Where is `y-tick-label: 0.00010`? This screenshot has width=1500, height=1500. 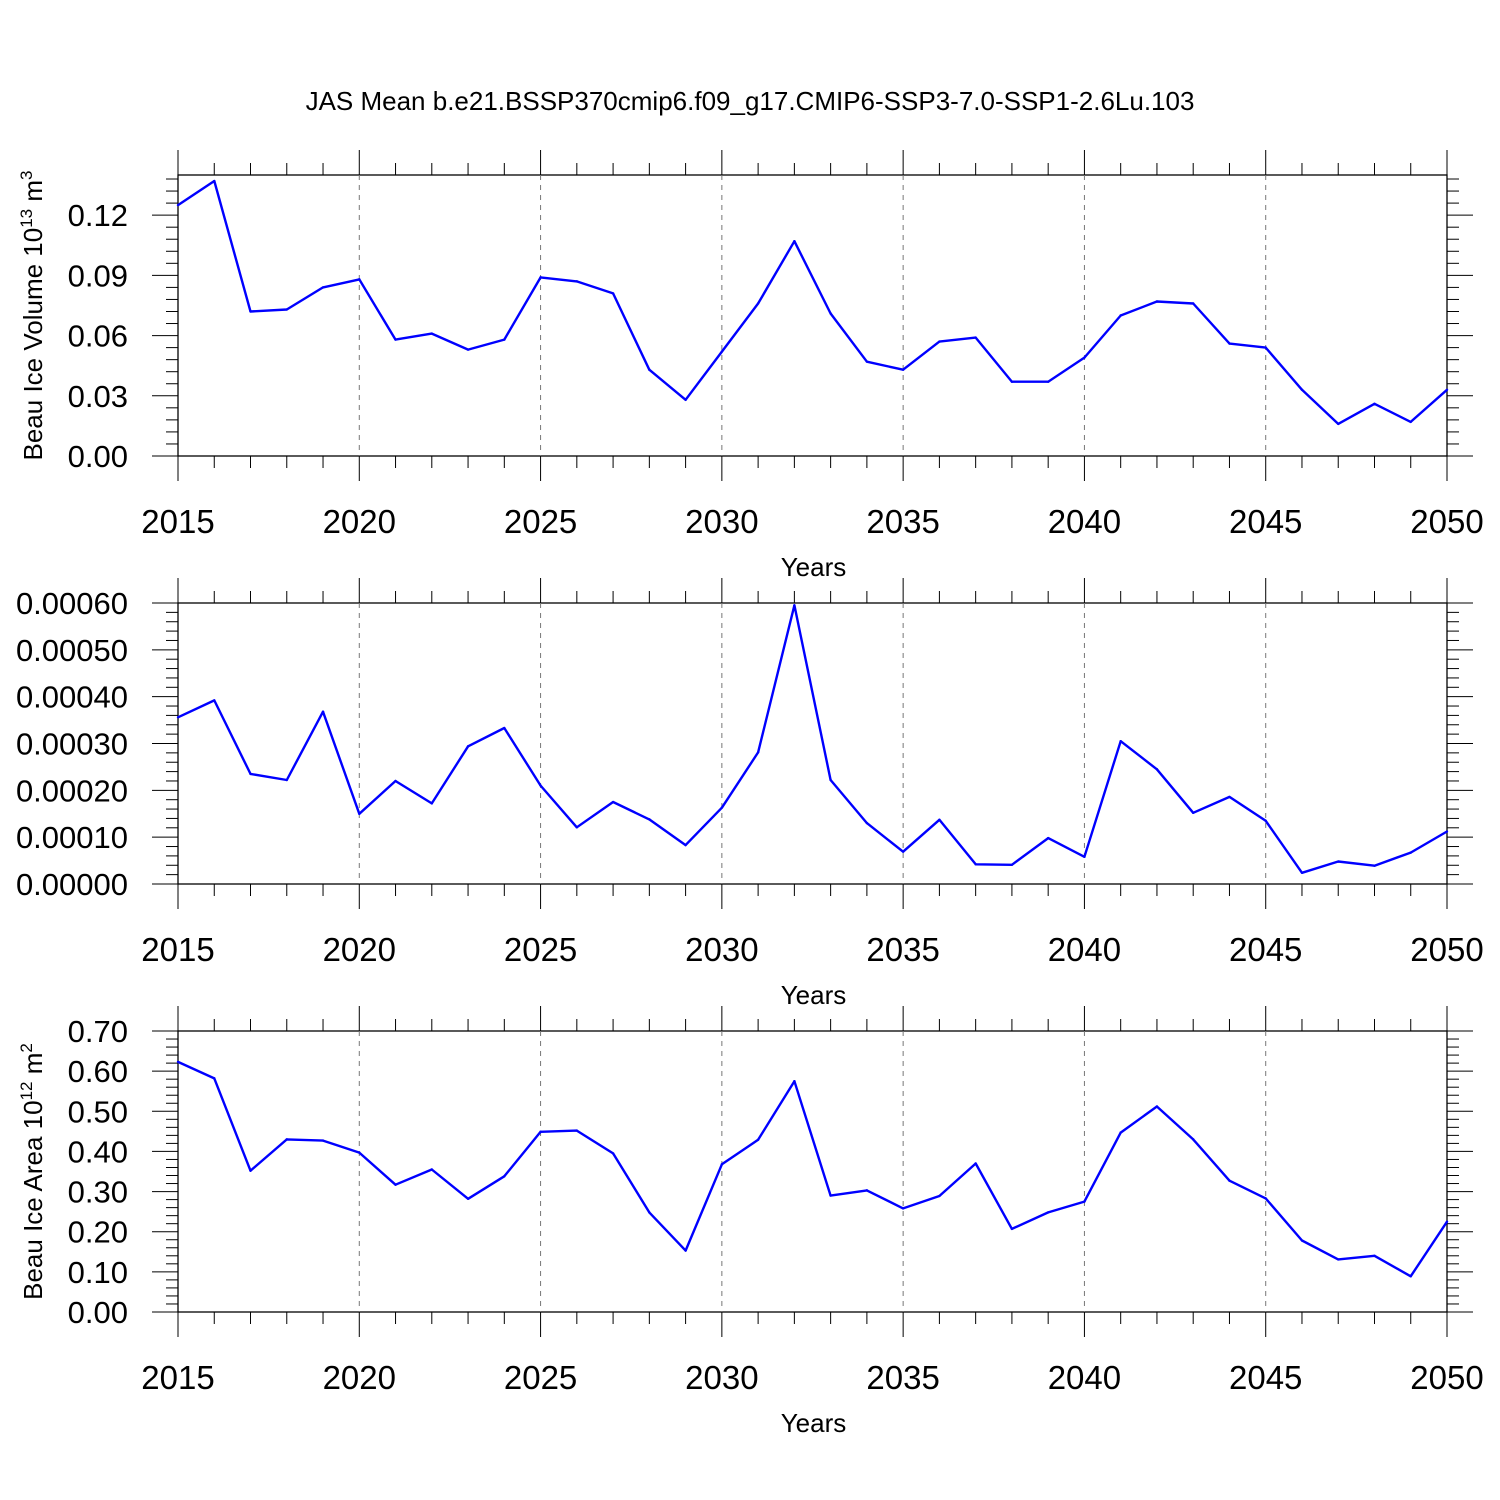 y-tick-label: 0.00010 is located at coordinates (72, 837).